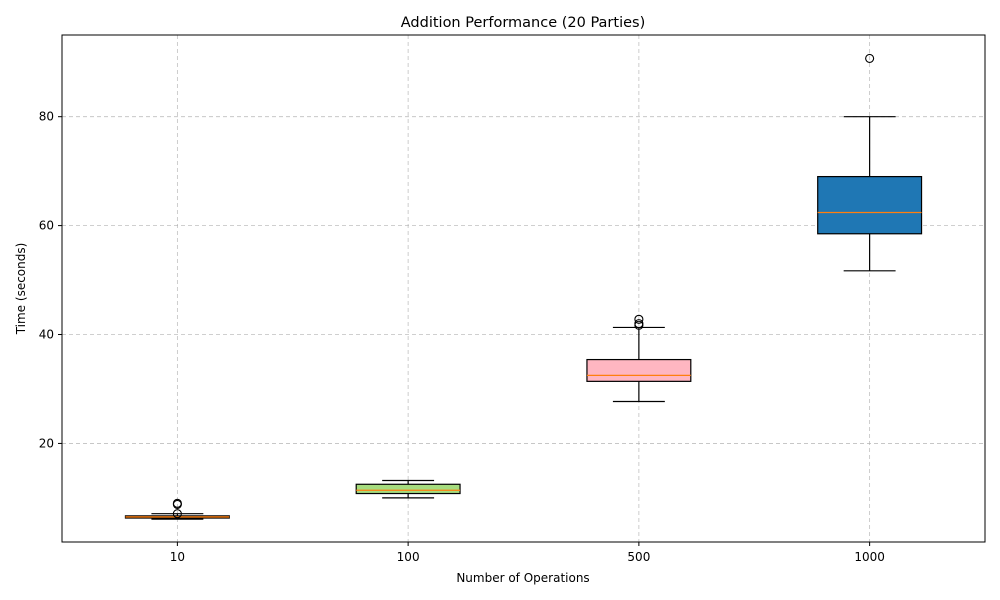 The width and height of the screenshot is (1000, 600). I want to click on chart-title: Addition Performance (20 Parties), so click(523, 23).